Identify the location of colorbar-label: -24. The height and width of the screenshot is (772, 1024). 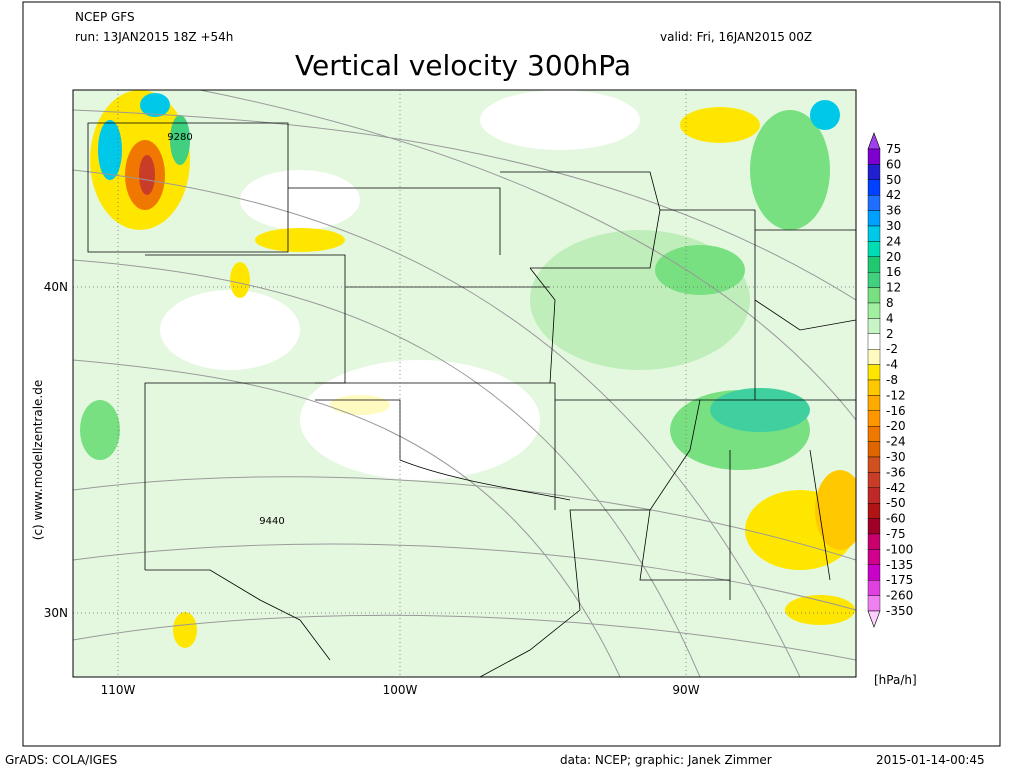
(896, 442).